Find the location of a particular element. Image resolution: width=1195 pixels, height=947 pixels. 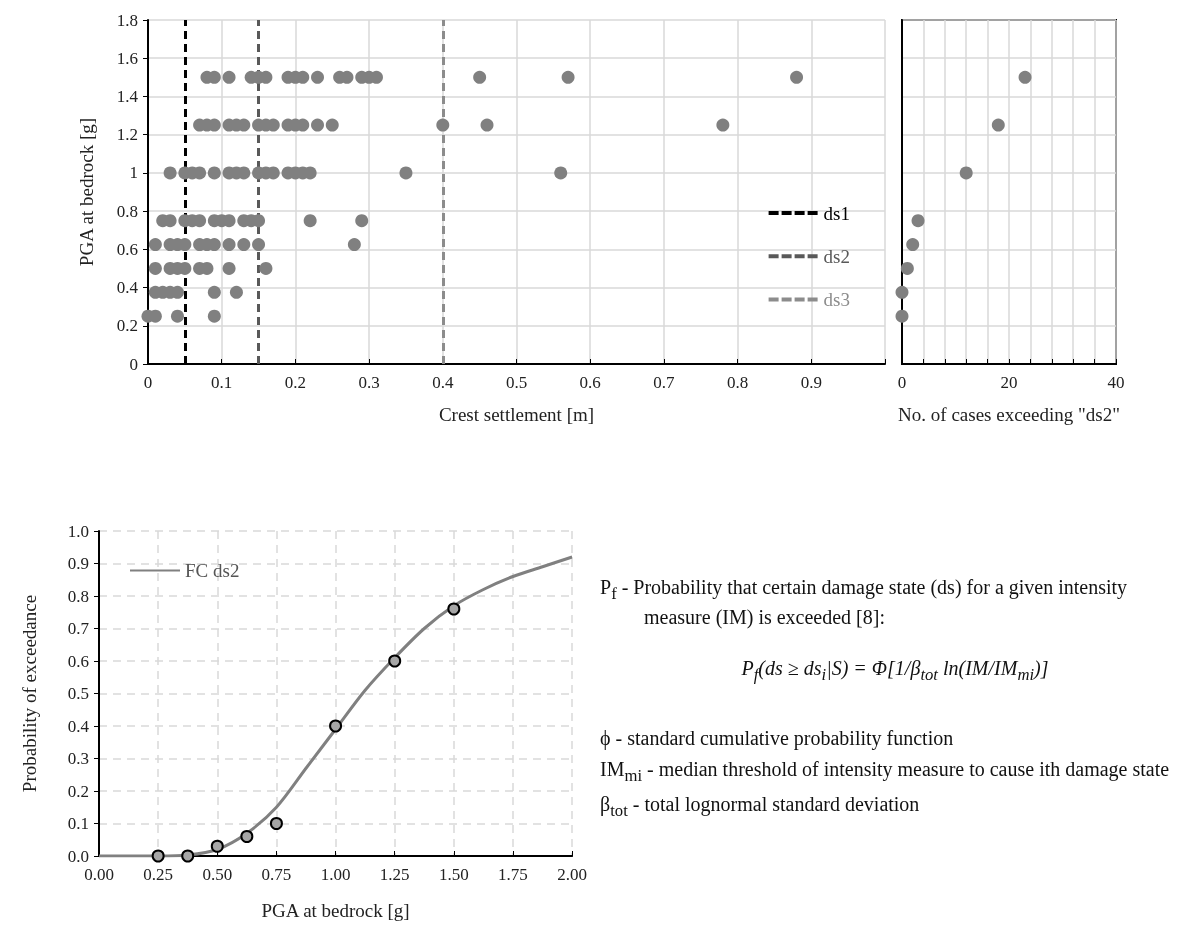

x-axis-title: No. of cases exceeding "ds2" is located at coordinates (1009, 414).